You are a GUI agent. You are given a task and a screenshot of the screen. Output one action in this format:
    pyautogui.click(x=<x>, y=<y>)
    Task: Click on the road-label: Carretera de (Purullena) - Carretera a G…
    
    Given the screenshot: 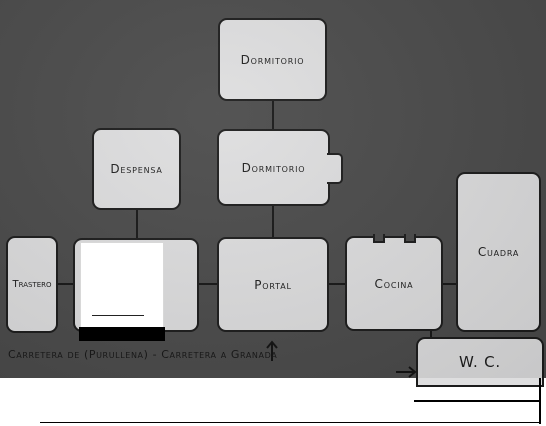 What is the action you would take?
    pyautogui.click(x=143, y=354)
    